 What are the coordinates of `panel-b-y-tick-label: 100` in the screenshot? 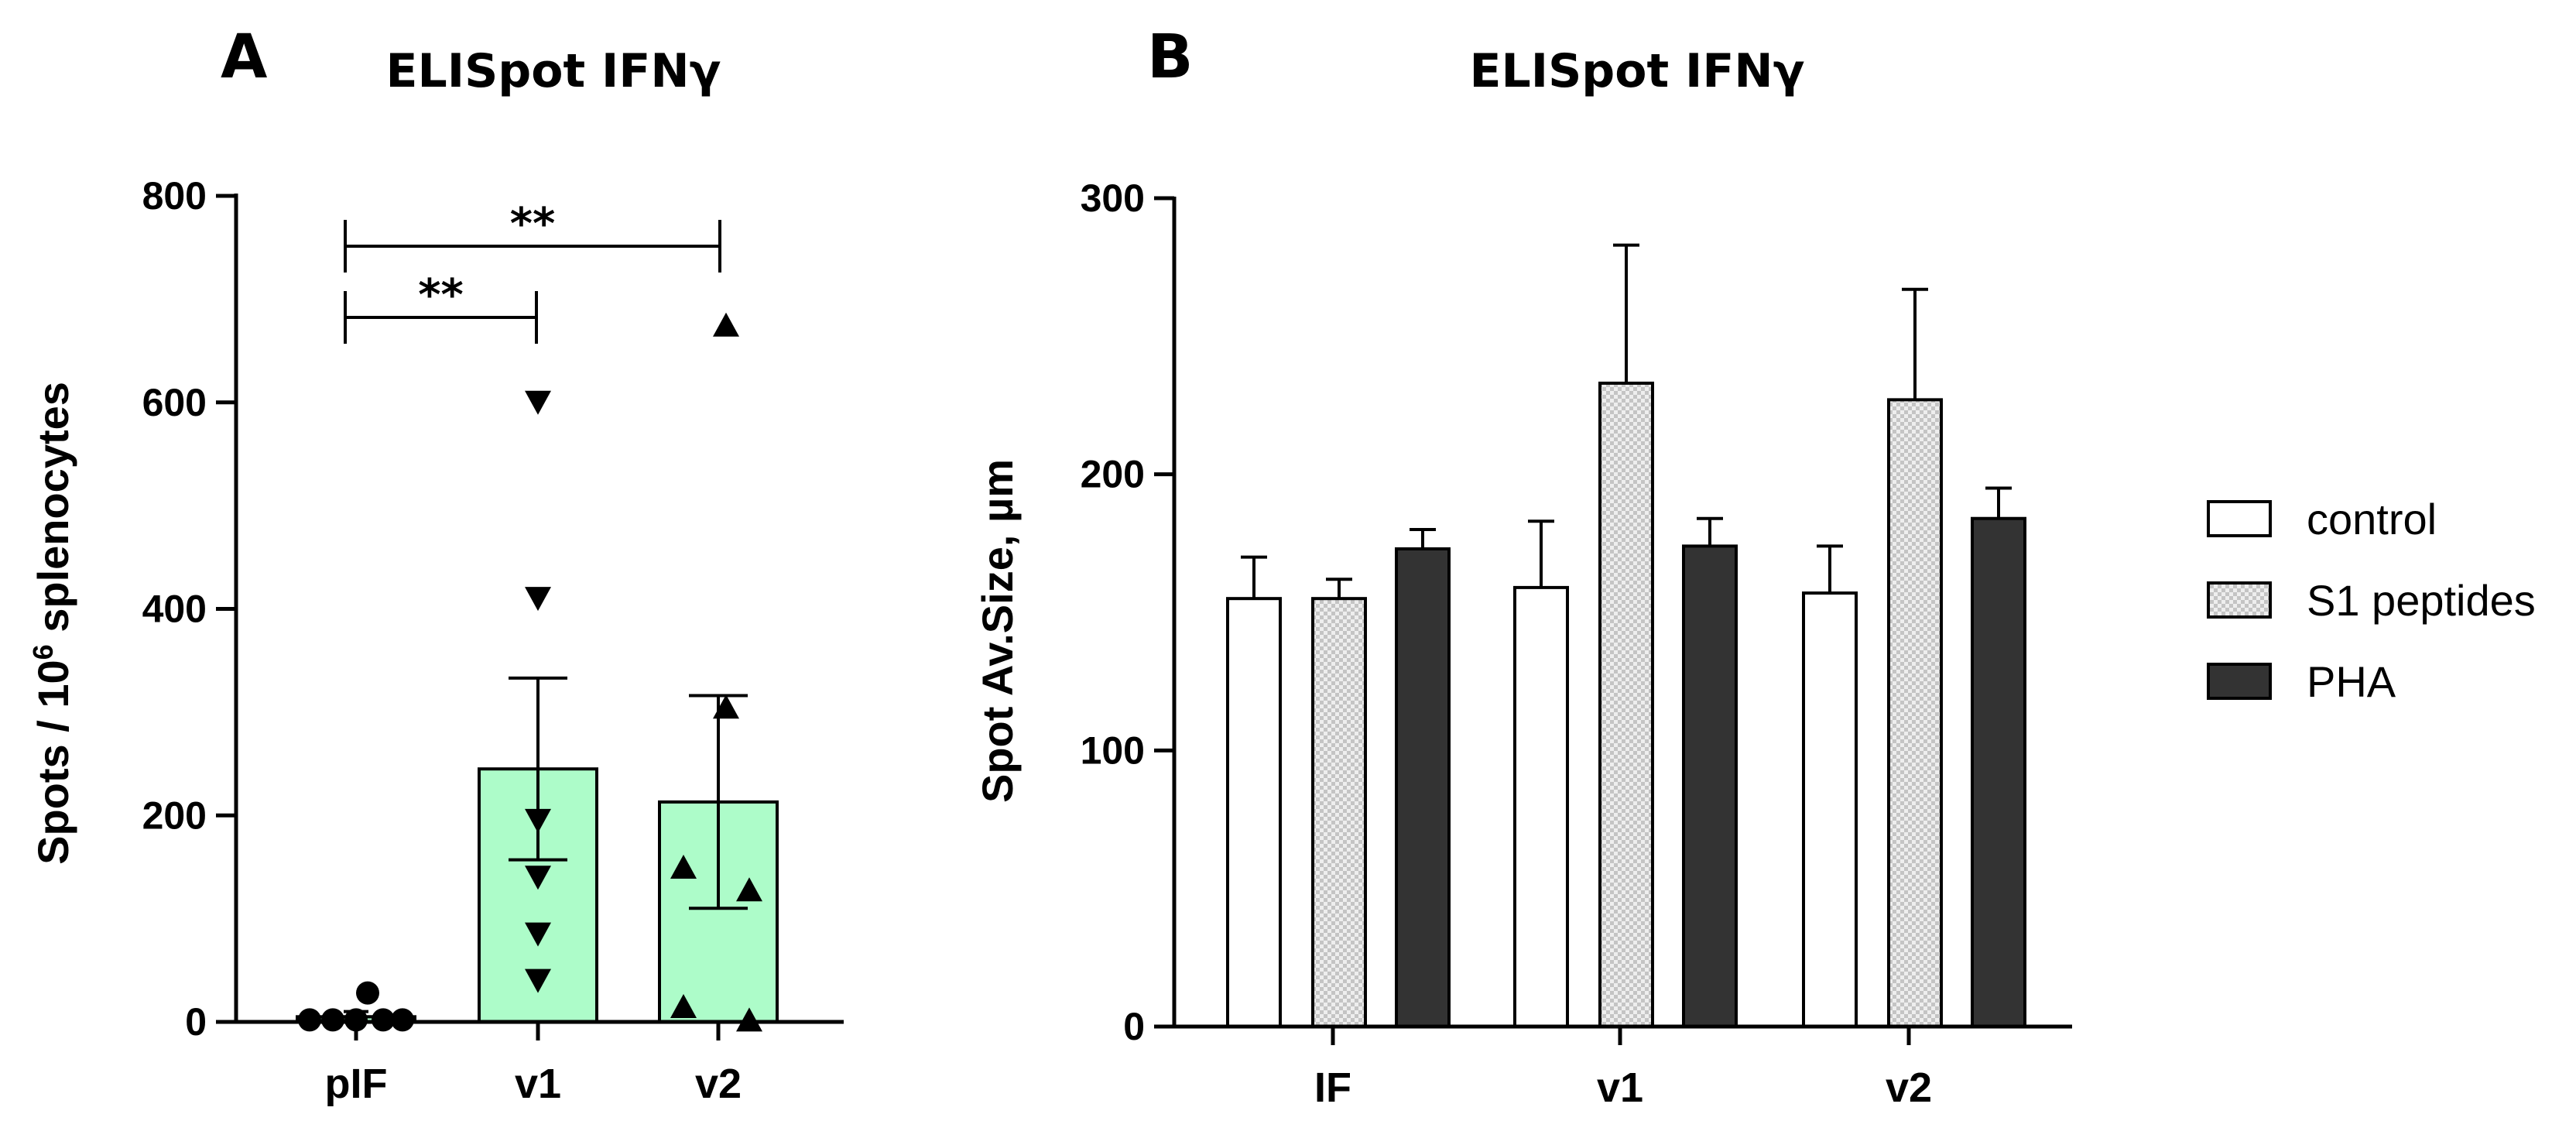 It's located at (1113, 750).